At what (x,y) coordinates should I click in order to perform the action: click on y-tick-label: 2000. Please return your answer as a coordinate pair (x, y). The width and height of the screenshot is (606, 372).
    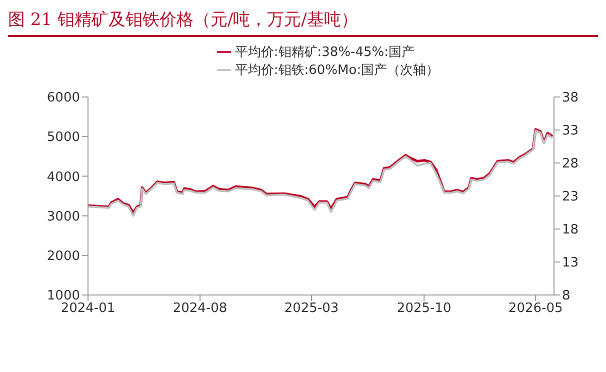
    Looking at the image, I should click on (63, 256).